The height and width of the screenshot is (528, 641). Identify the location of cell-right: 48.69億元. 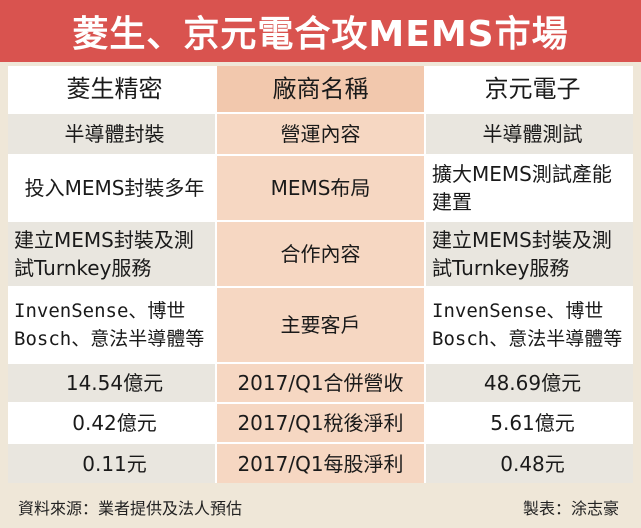
(529, 383).